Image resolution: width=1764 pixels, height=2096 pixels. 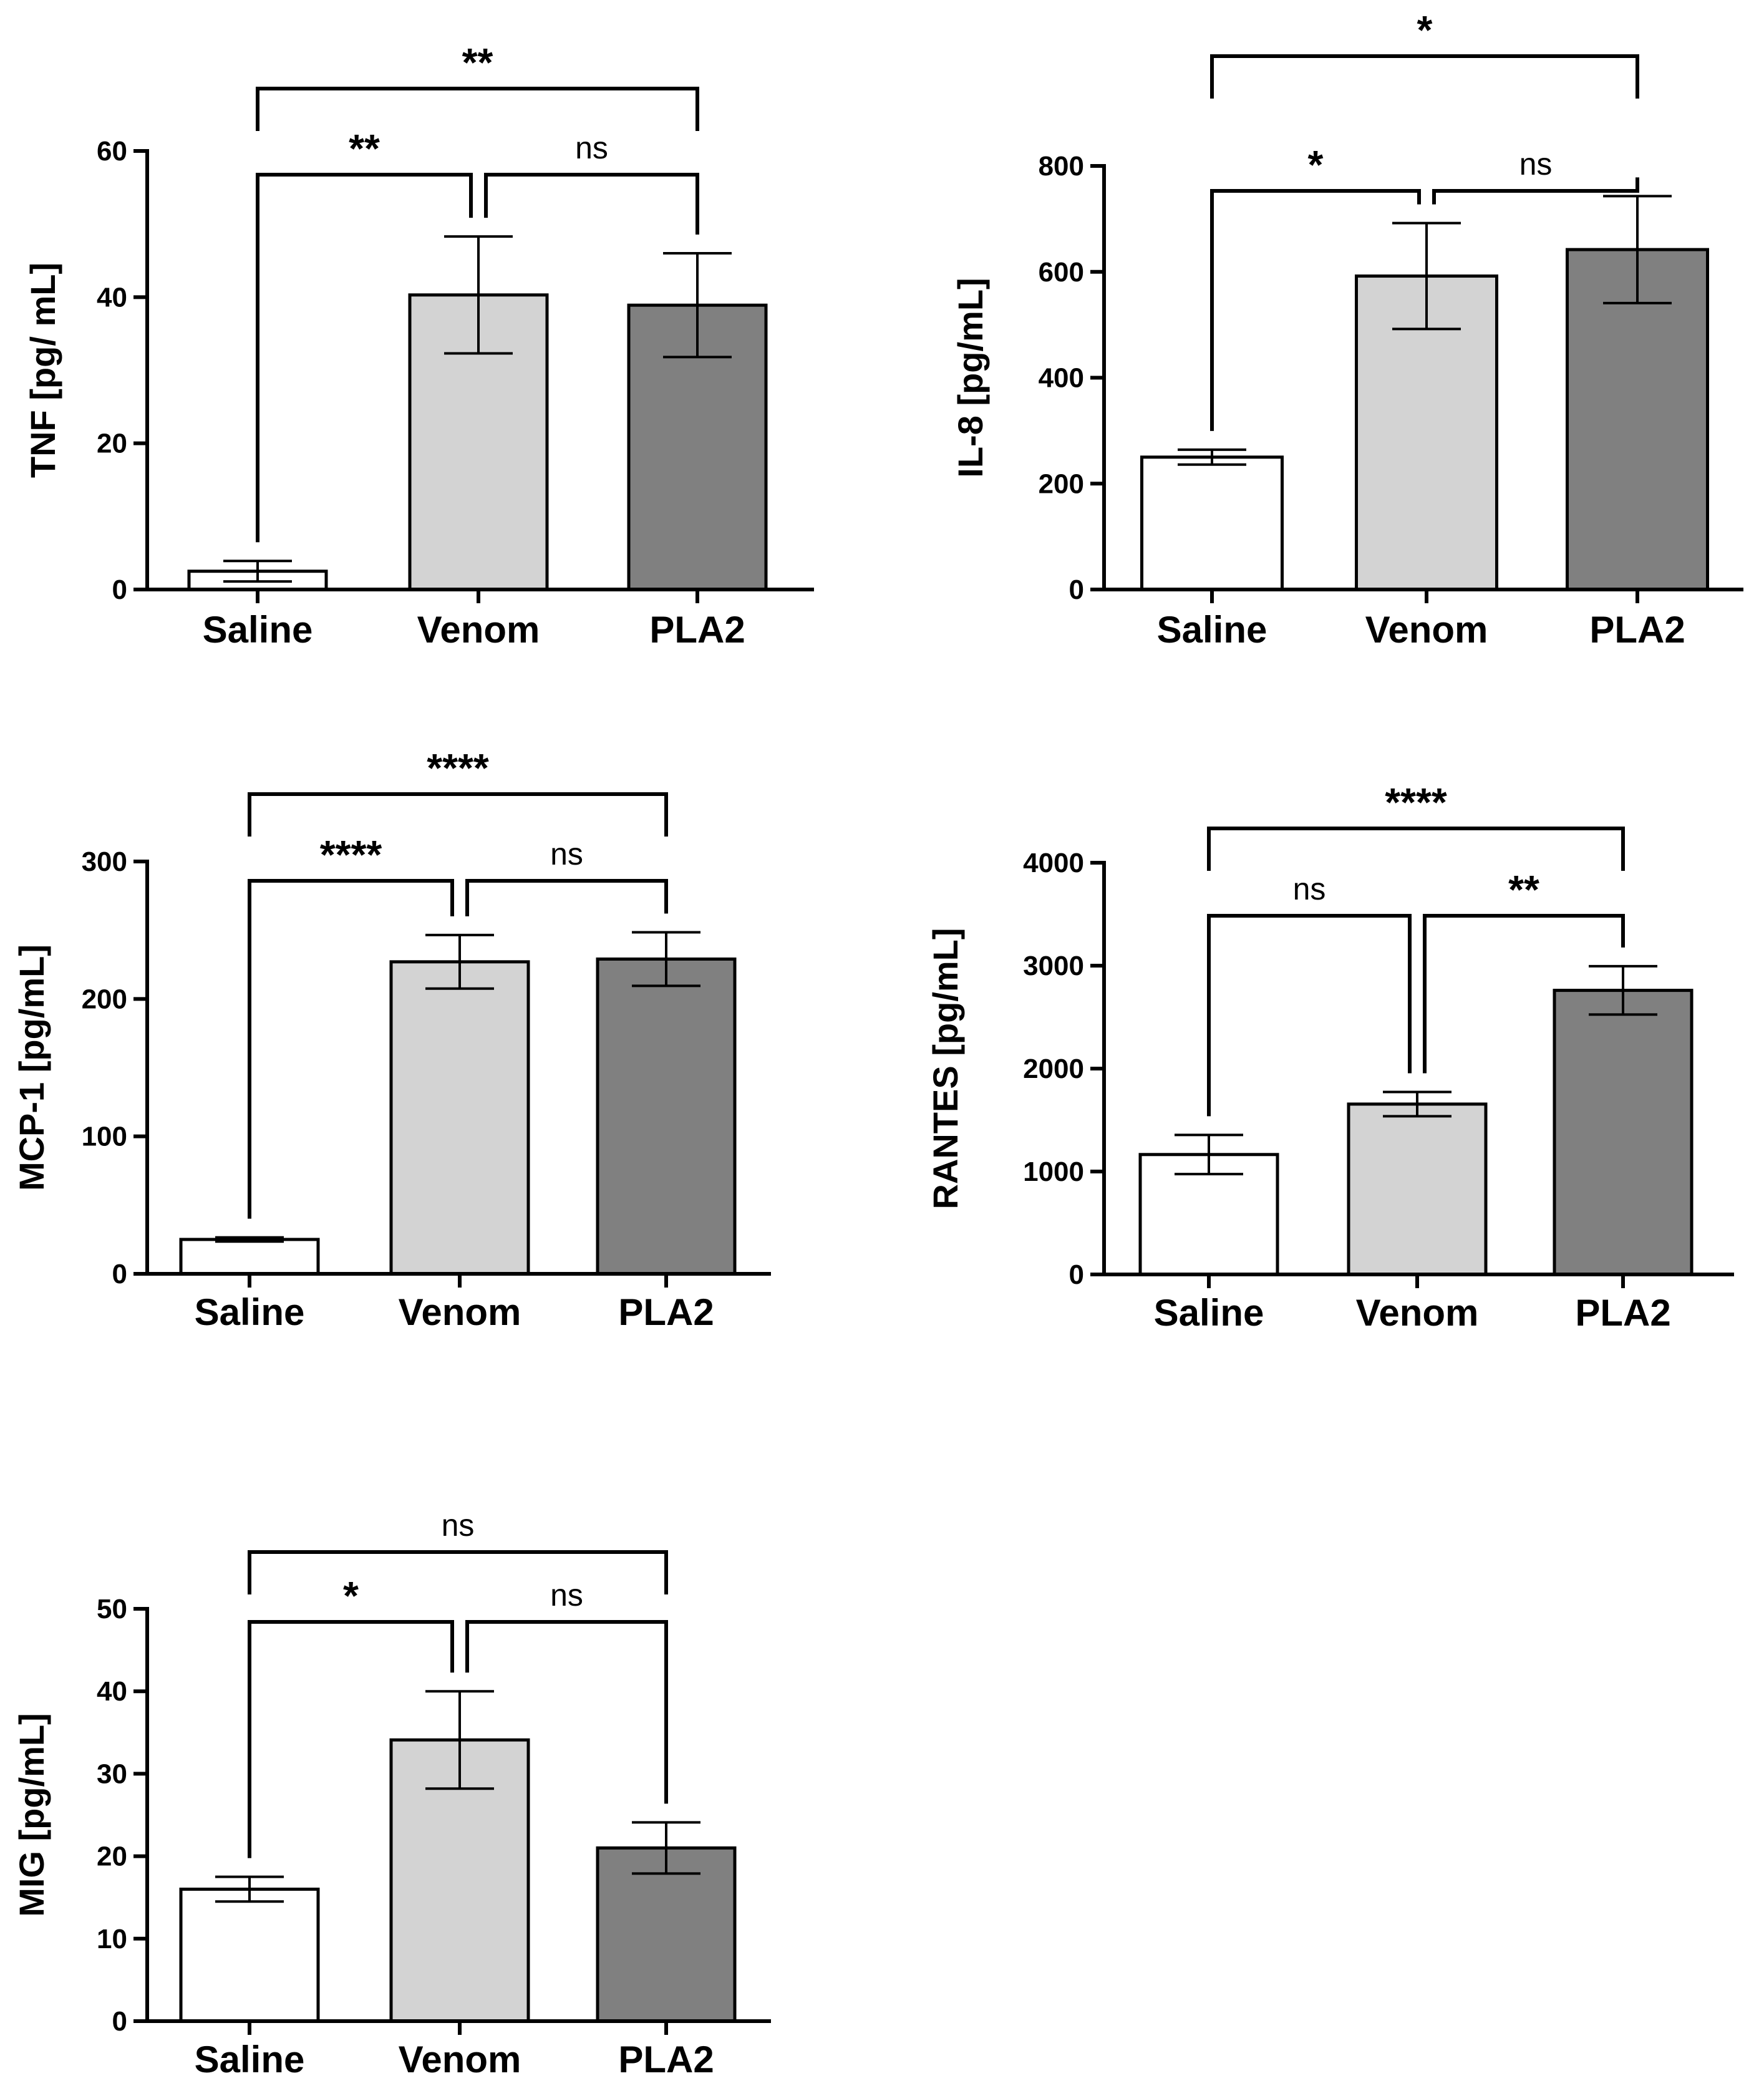 What do you see at coordinates (971, 378) in the screenshot?
I see `y-axis-label: IL-8 [pg/mL]` at bounding box center [971, 378].